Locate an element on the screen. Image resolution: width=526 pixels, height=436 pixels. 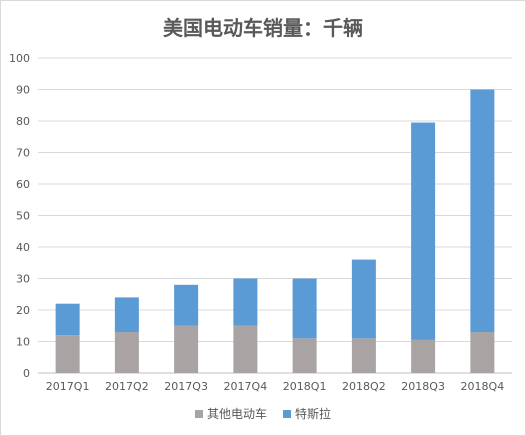
x-tick-label: 2017Q1 is located at coordinates (68, 386).